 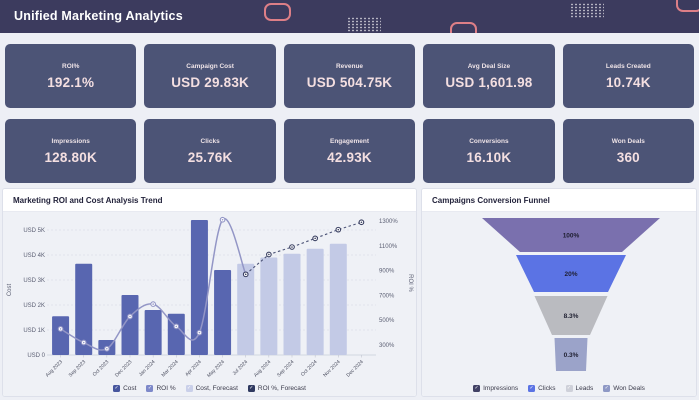 What do you see at coordinates (559, 200) in the screenshot?
I see `chart-title-conversion-funnel: Campaigns Conversion Funnel` at bounding box center [559, 200].